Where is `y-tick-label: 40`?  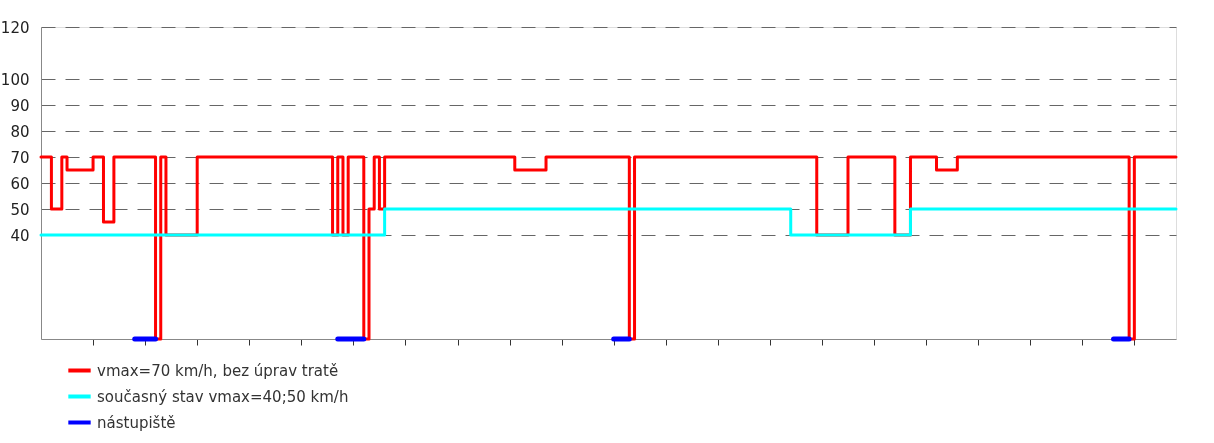 y-tick-label: 40 is located at coordinates (20, 235).